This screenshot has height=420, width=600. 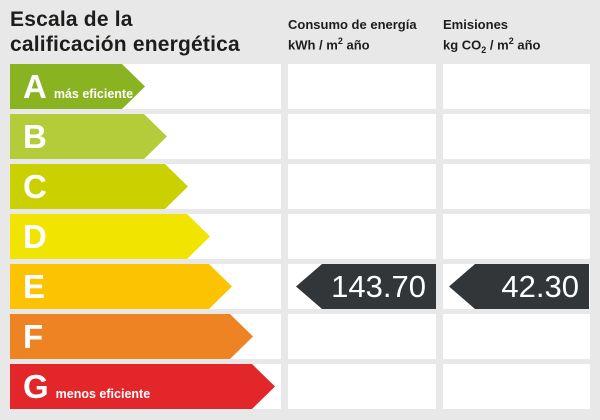 I want to click on rating-row-a: A más eficiente, so click(x=300, y=86).